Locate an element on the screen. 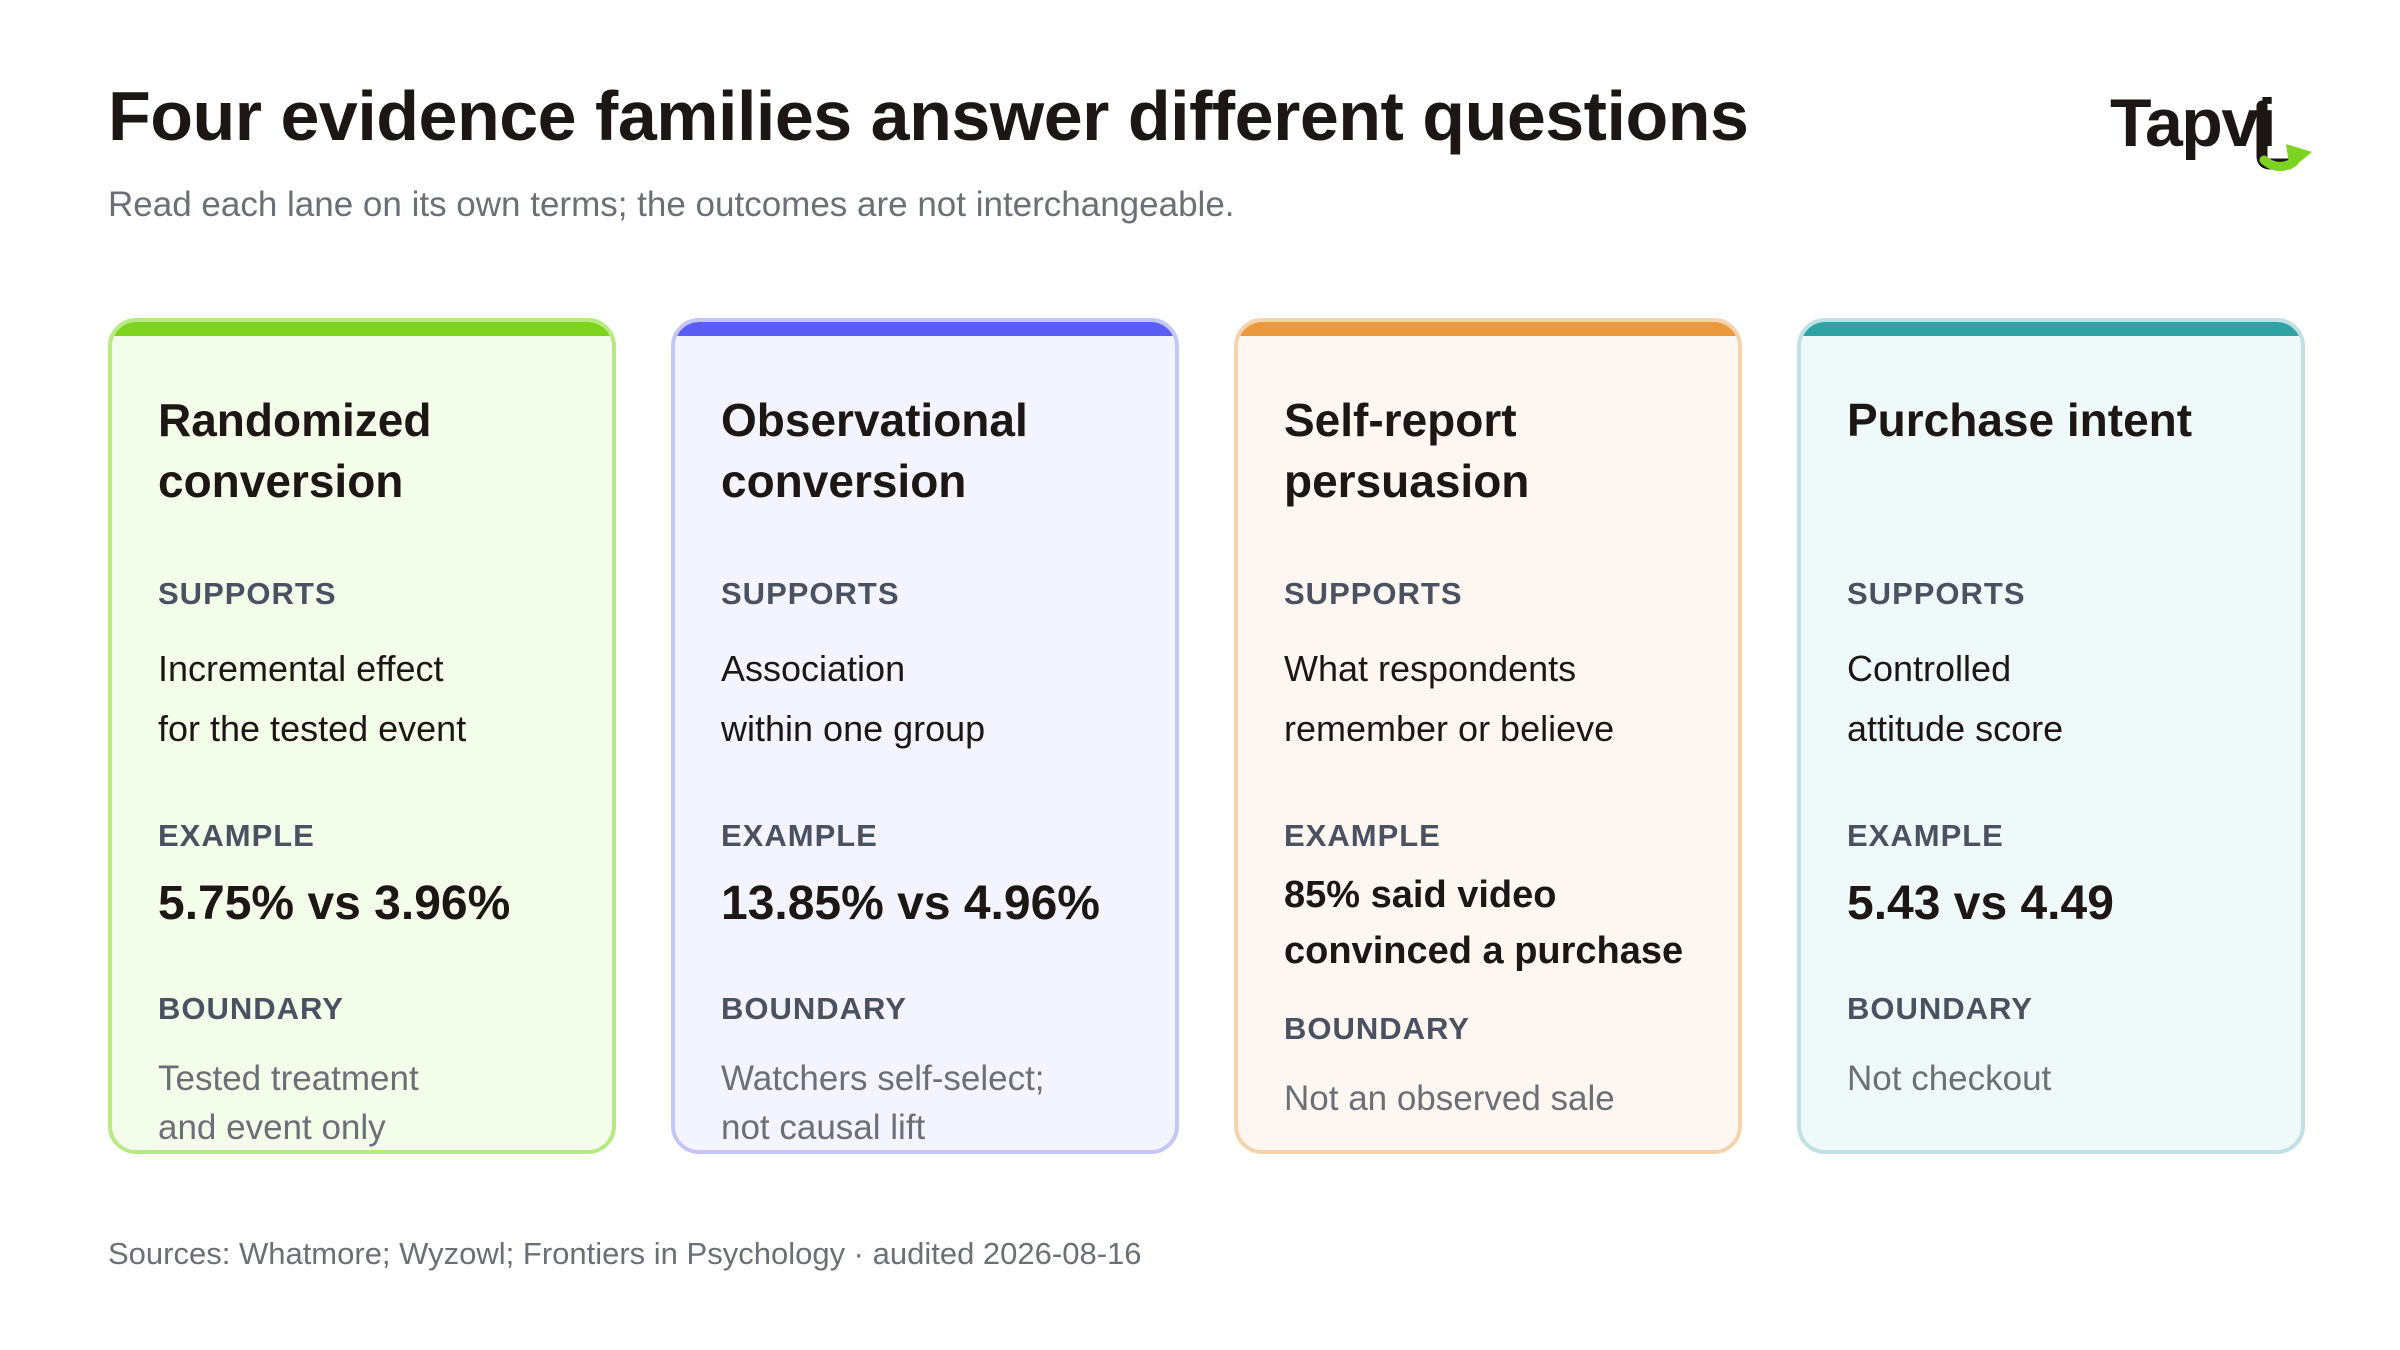 The height and width of the screenshot is (1350, 2400). logo-wordmark: Tapvi is located at coordinates (2193, 123).